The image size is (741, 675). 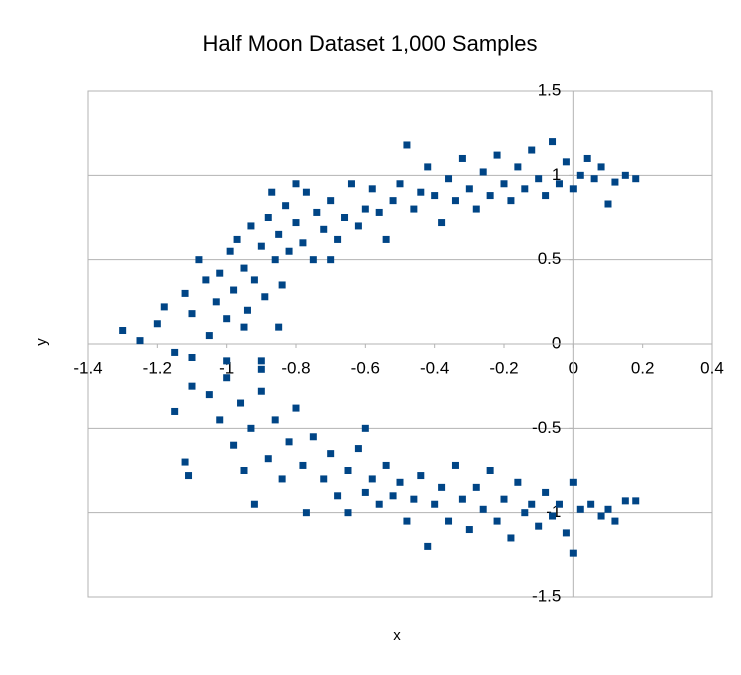 I want to click on y-tick-label: -0.5, so click(x=546, y=427).